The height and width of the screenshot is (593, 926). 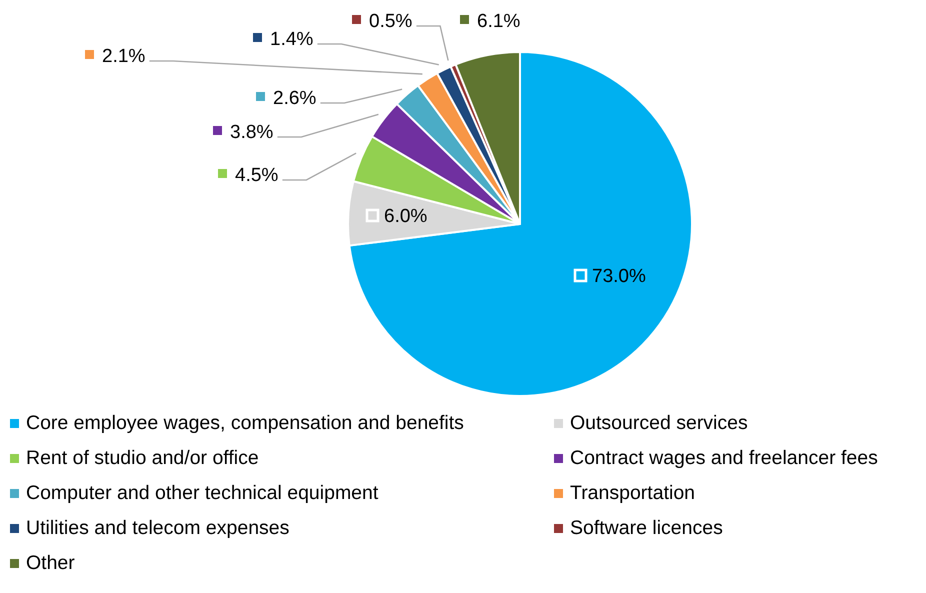 What do you see at coordinates (252, 132) in the screenshot?
I see `data-label: 3.8%` at bounding box center [252, 132].